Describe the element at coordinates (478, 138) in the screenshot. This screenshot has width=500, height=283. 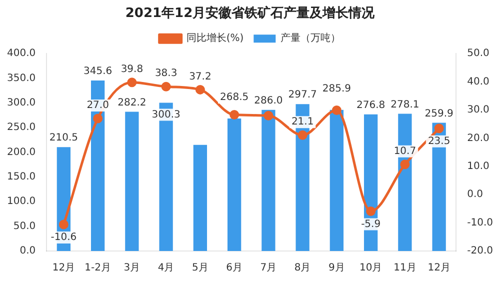
I see `y2-tick-label: 20.0` at that location.